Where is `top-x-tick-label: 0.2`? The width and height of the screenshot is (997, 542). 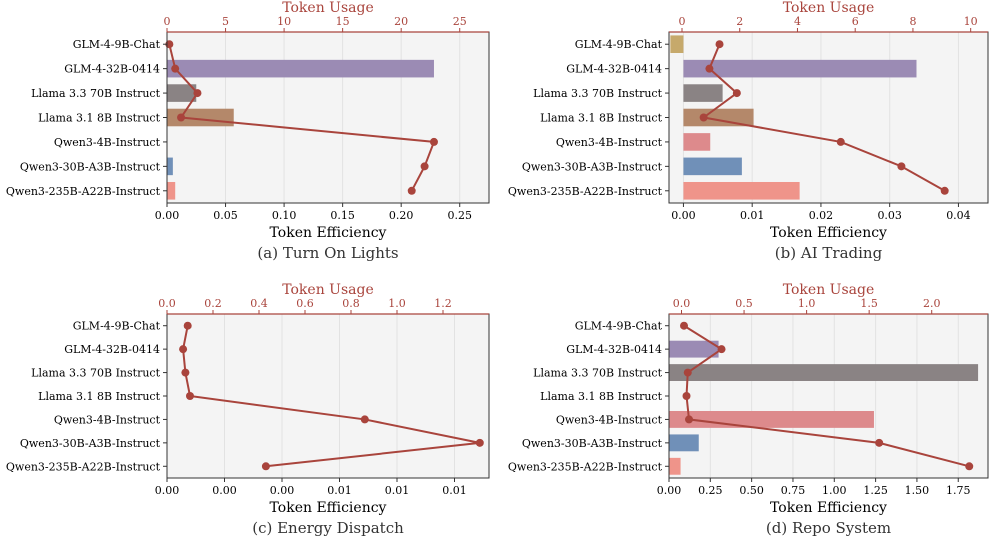
top-x-tick-label: 0.2 is located at coordinates (213, 303).